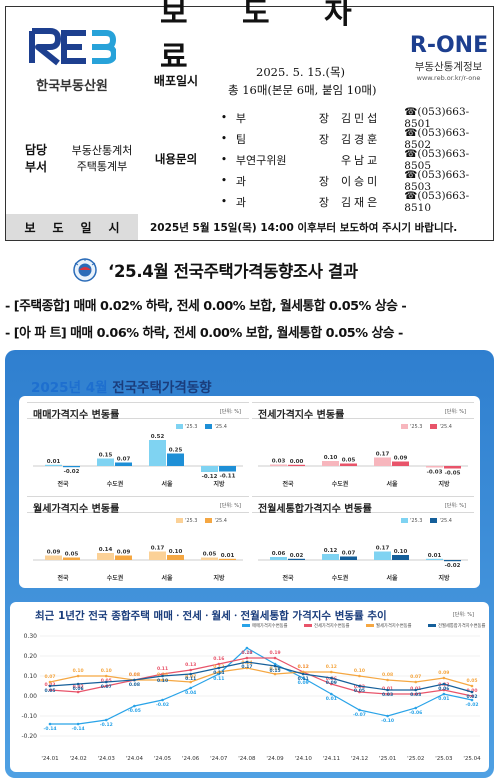 The width and height of the screenshot is (499, 778). I want to click on point-value-label: 0.02, so click(78, 687).